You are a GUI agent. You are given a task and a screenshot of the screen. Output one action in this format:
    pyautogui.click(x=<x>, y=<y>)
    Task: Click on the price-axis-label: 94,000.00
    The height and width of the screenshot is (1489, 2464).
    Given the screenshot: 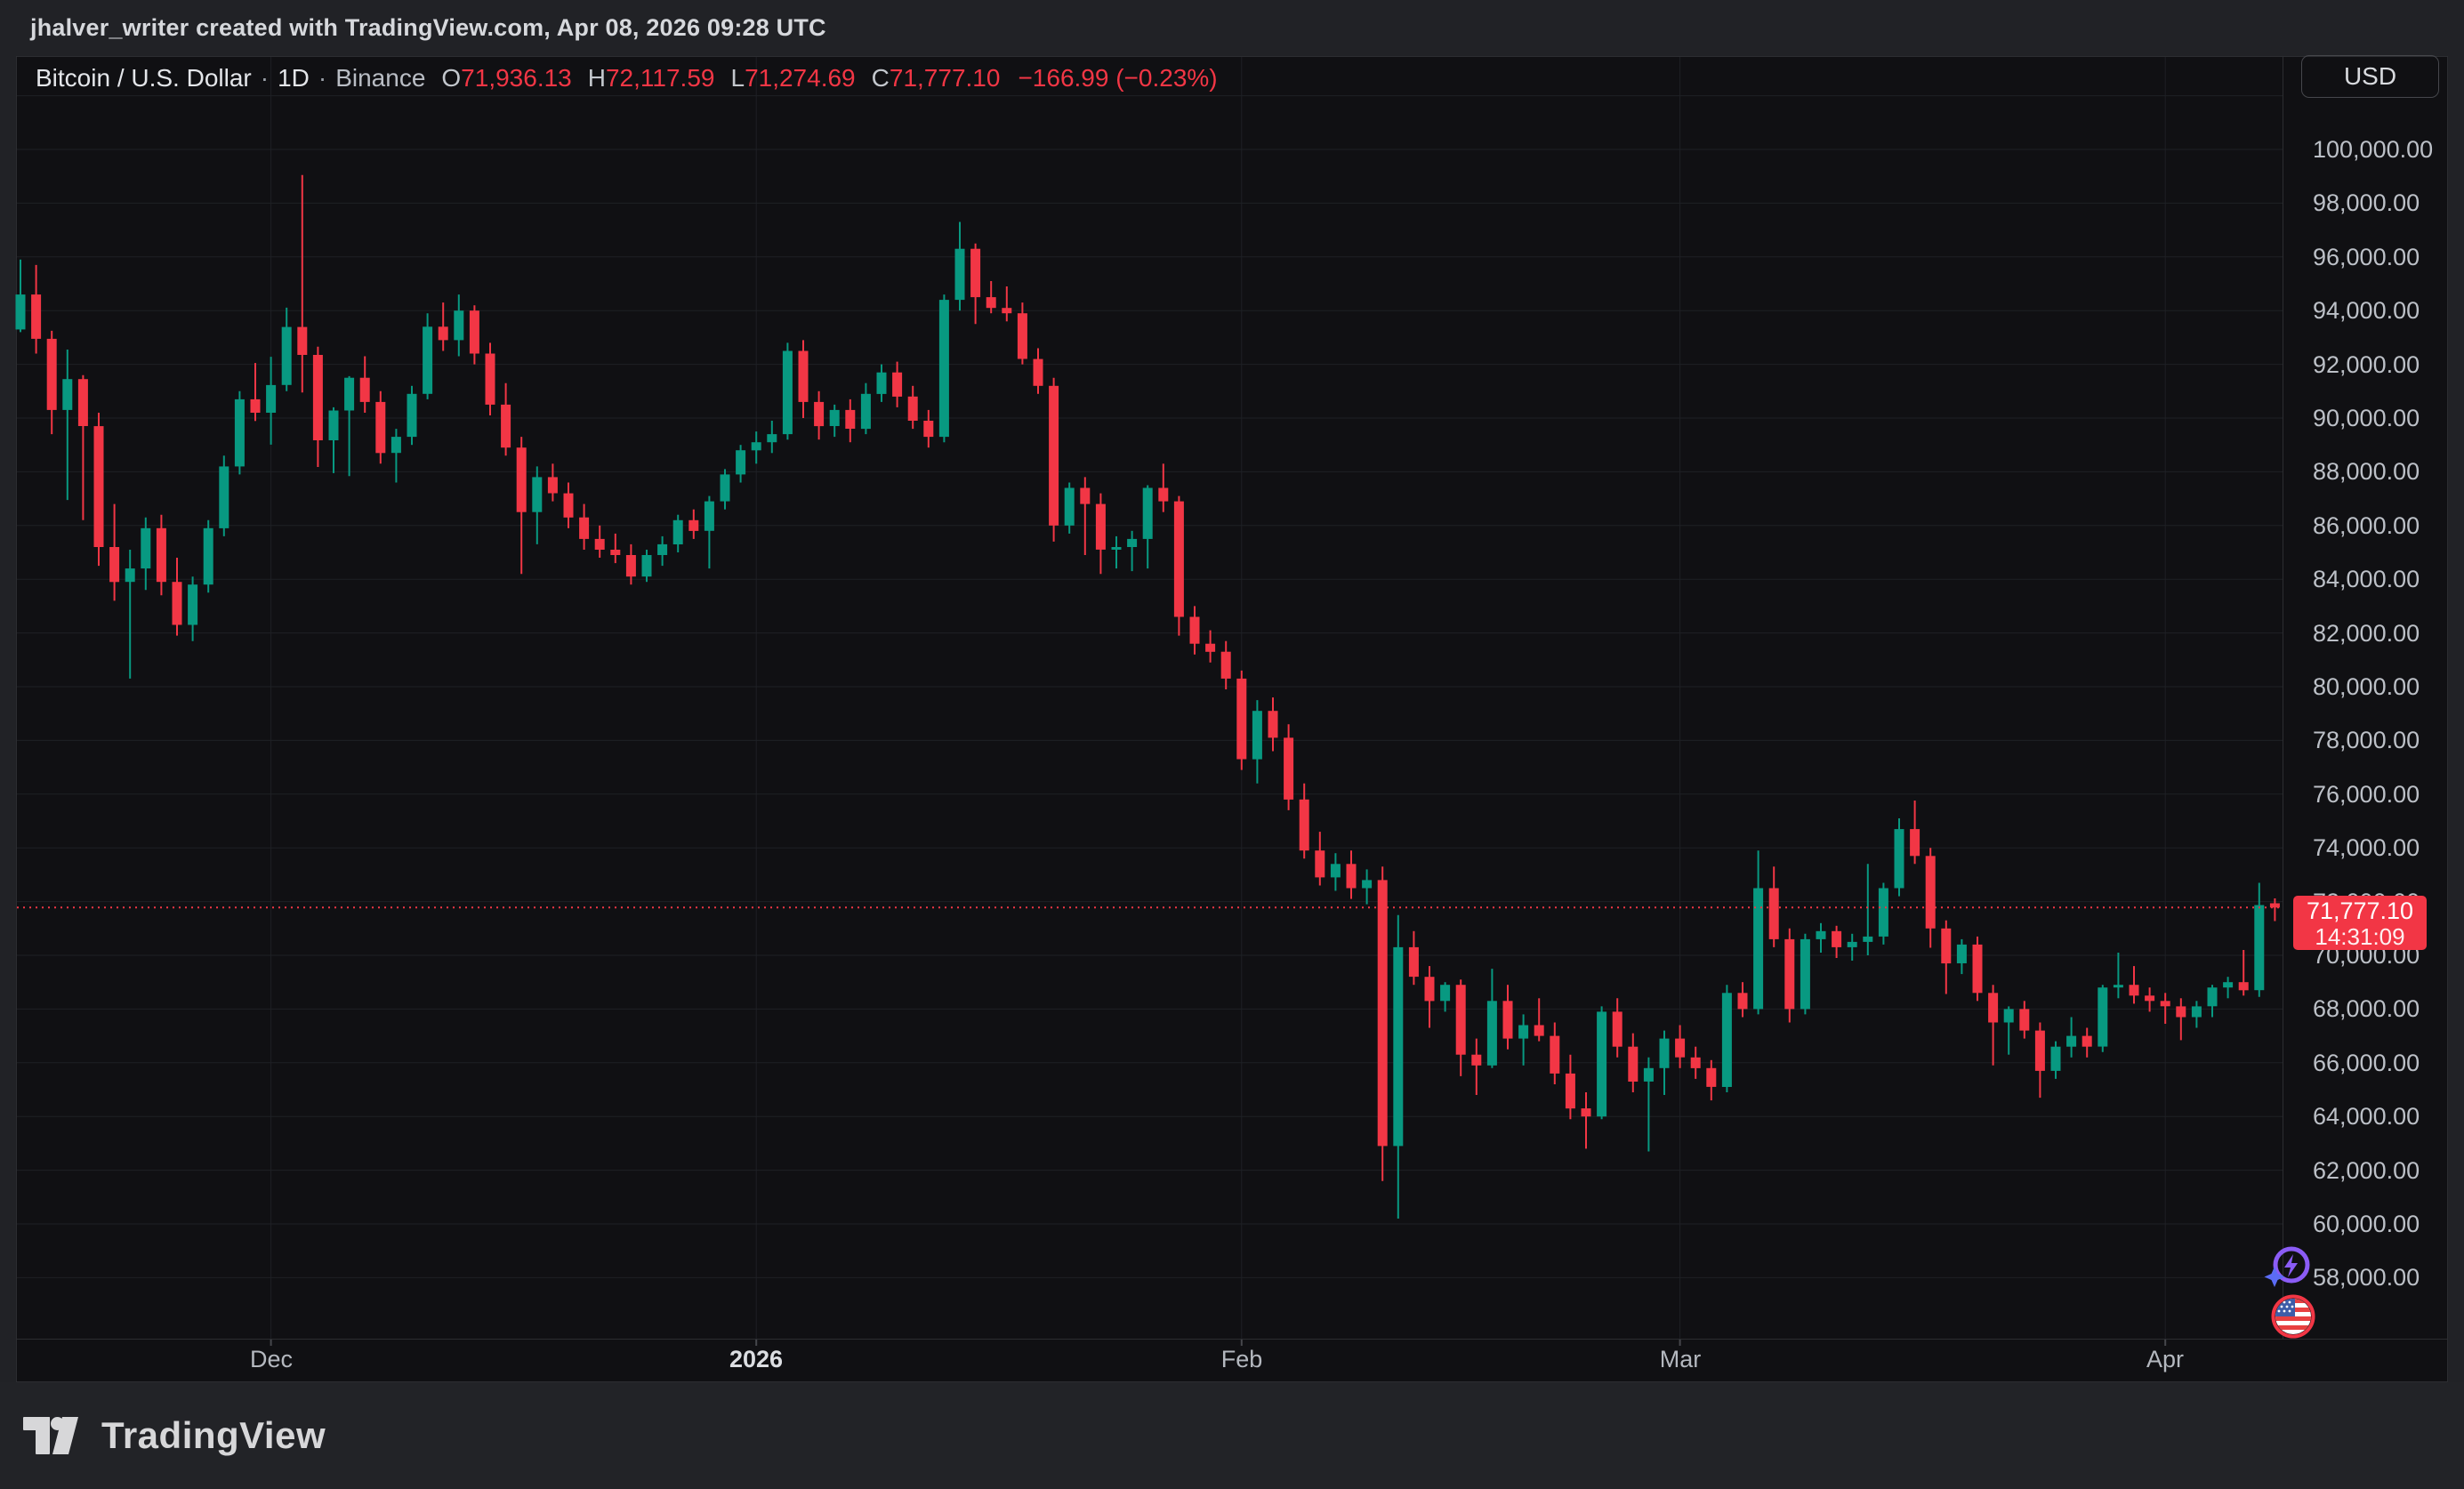 What is the action you would take?
    pyautogui.click(x=2367, y=310)
    